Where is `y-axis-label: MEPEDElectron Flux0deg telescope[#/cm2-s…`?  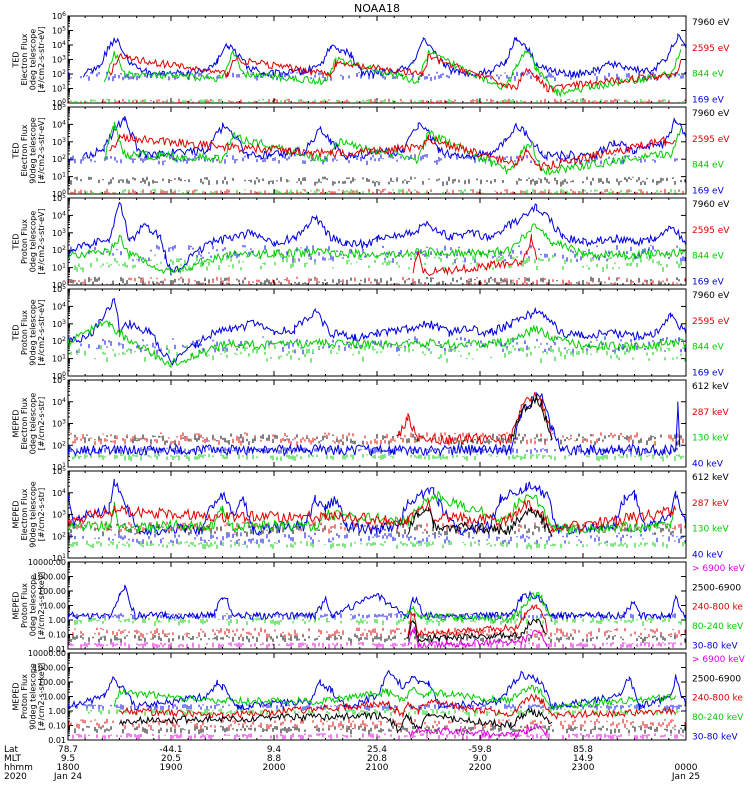 y-axis-label: MEPEDElectron Flux0deg telescope[#/cm2-s… is located at coordinates (28, 423).